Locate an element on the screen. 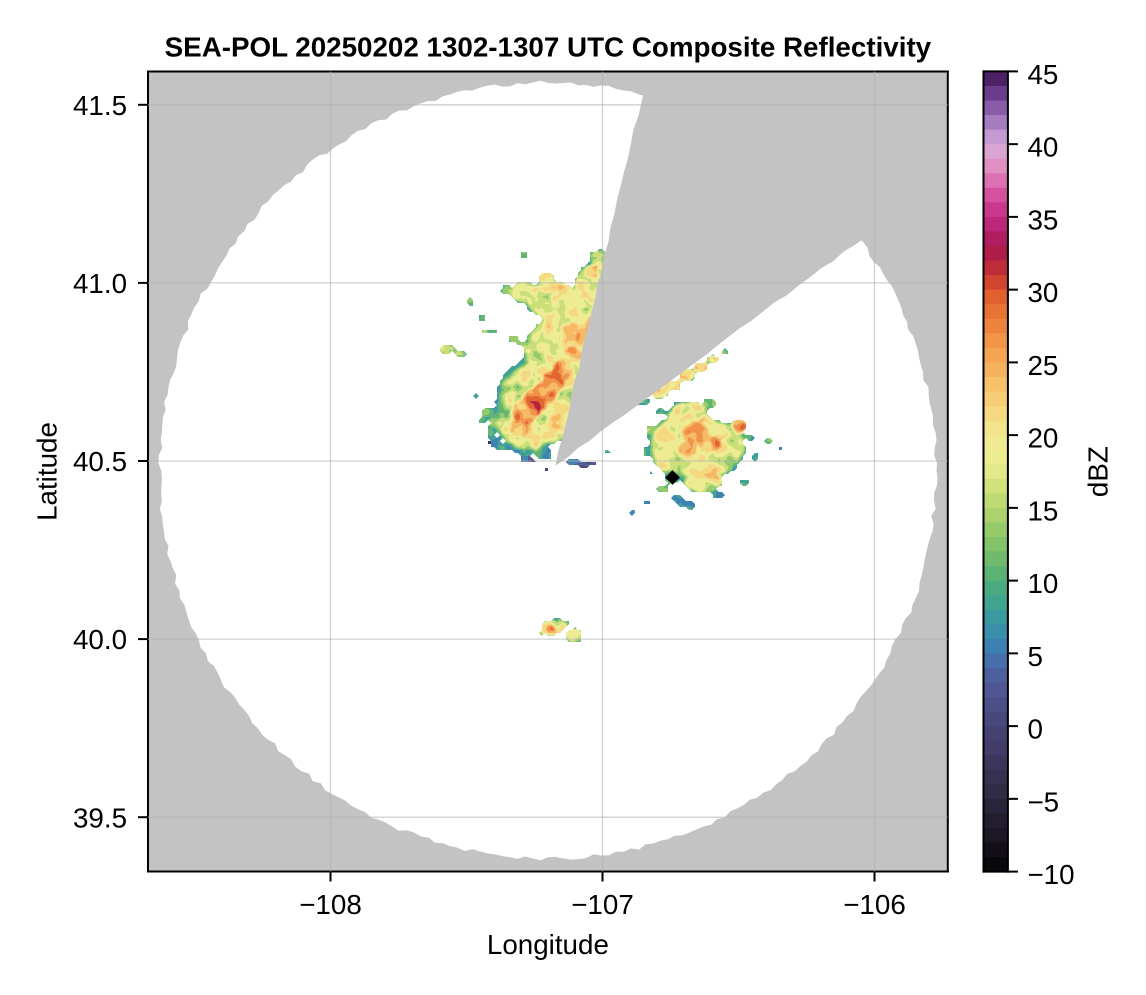 The height and width of the screenshot is (995, 1146). svg-text: 20 is located at coordinates (1042, 438).